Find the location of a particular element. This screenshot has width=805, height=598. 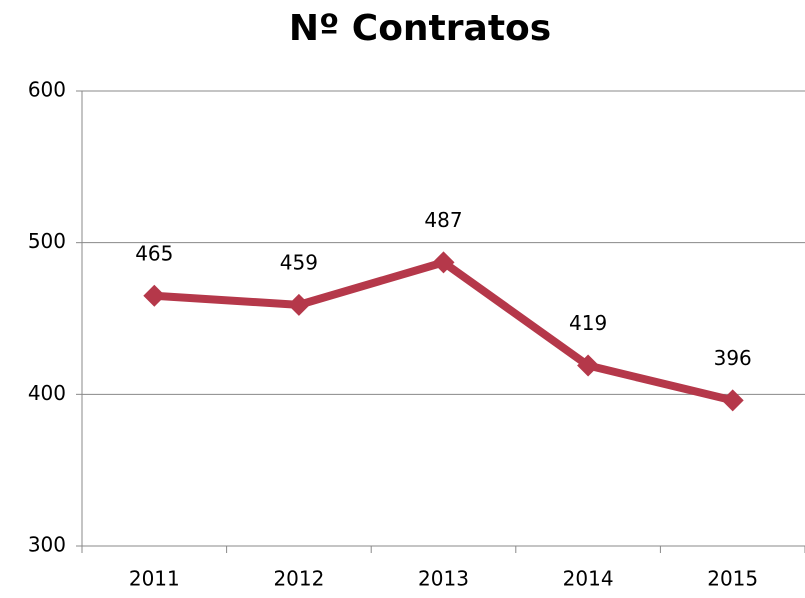

chart-title: Nº Contratos is located at coordinates (420, 28).